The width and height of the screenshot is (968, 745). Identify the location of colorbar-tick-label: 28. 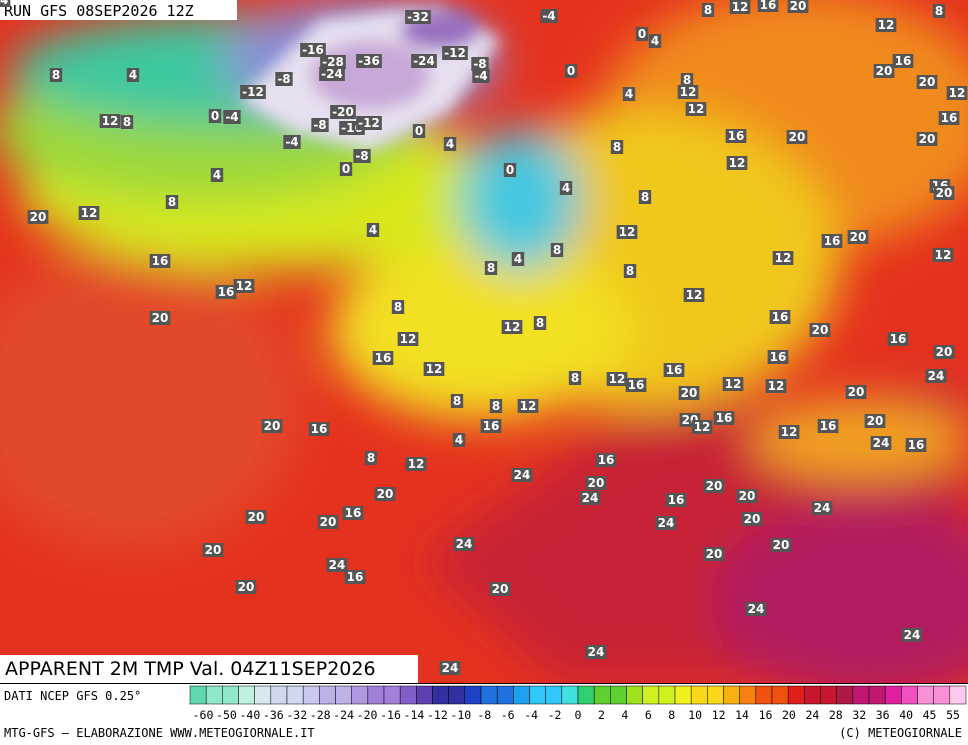
(836, 715).